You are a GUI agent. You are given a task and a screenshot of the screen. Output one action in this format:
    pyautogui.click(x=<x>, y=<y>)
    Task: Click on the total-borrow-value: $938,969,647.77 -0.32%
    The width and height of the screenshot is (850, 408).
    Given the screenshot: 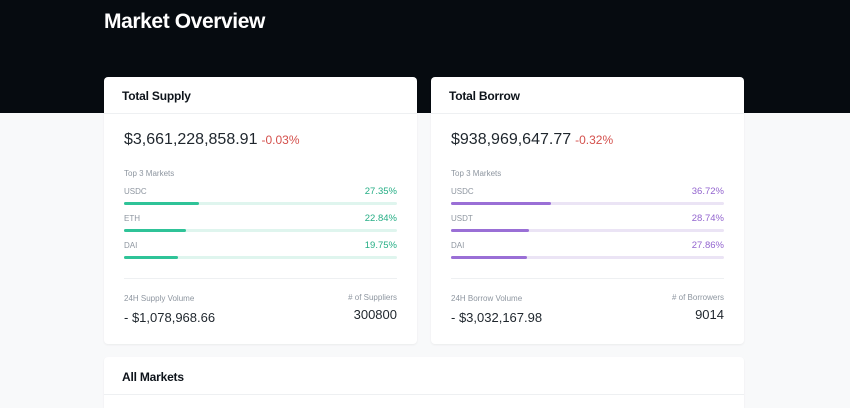 What is the action you would take?
    pyautogui.click(x=532, y=140)
    